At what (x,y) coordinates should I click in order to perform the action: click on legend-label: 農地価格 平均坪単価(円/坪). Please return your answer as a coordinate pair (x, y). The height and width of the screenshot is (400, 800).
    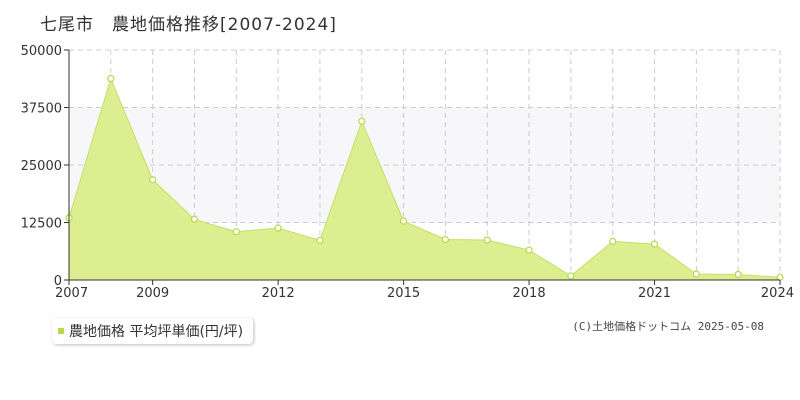
    Looking at the image, I should click on (156, 332).